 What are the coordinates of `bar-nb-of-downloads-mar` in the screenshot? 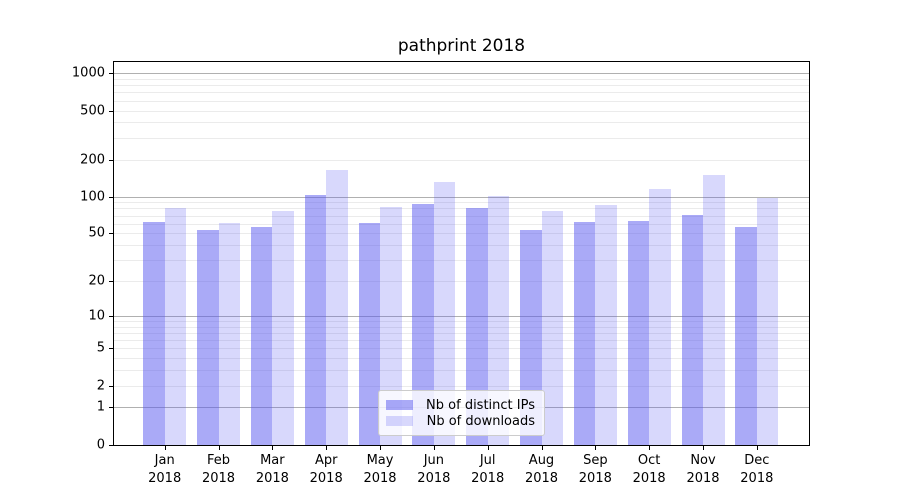 It's located at (283, 328).